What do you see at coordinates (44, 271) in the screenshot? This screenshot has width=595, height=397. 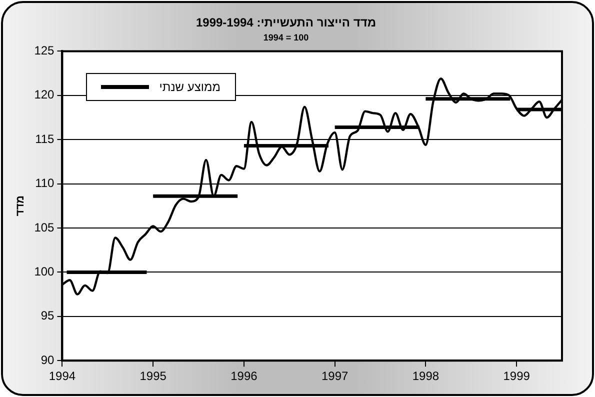 I see `y-tick-label: 100` at bounding box center [44, 271].